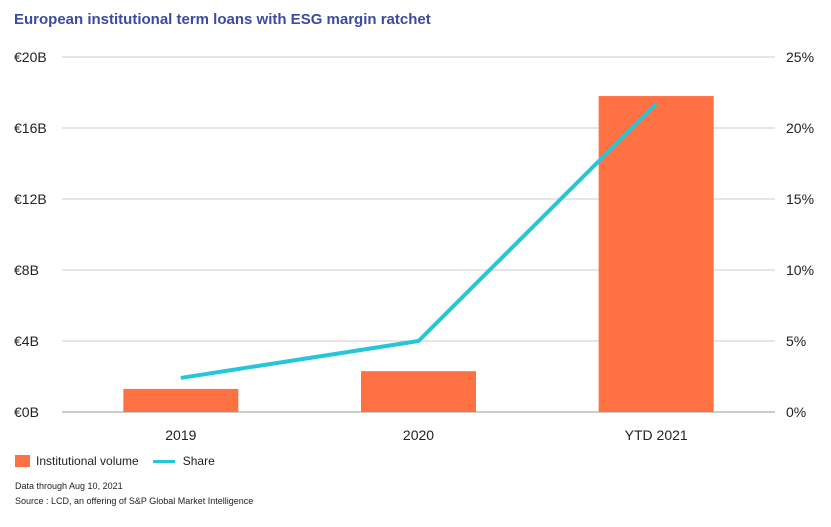  What do you see at coordinates (800, 199) in the screenshot?
I see `right-tick-label: 15%` at bounding box center [800, 199].